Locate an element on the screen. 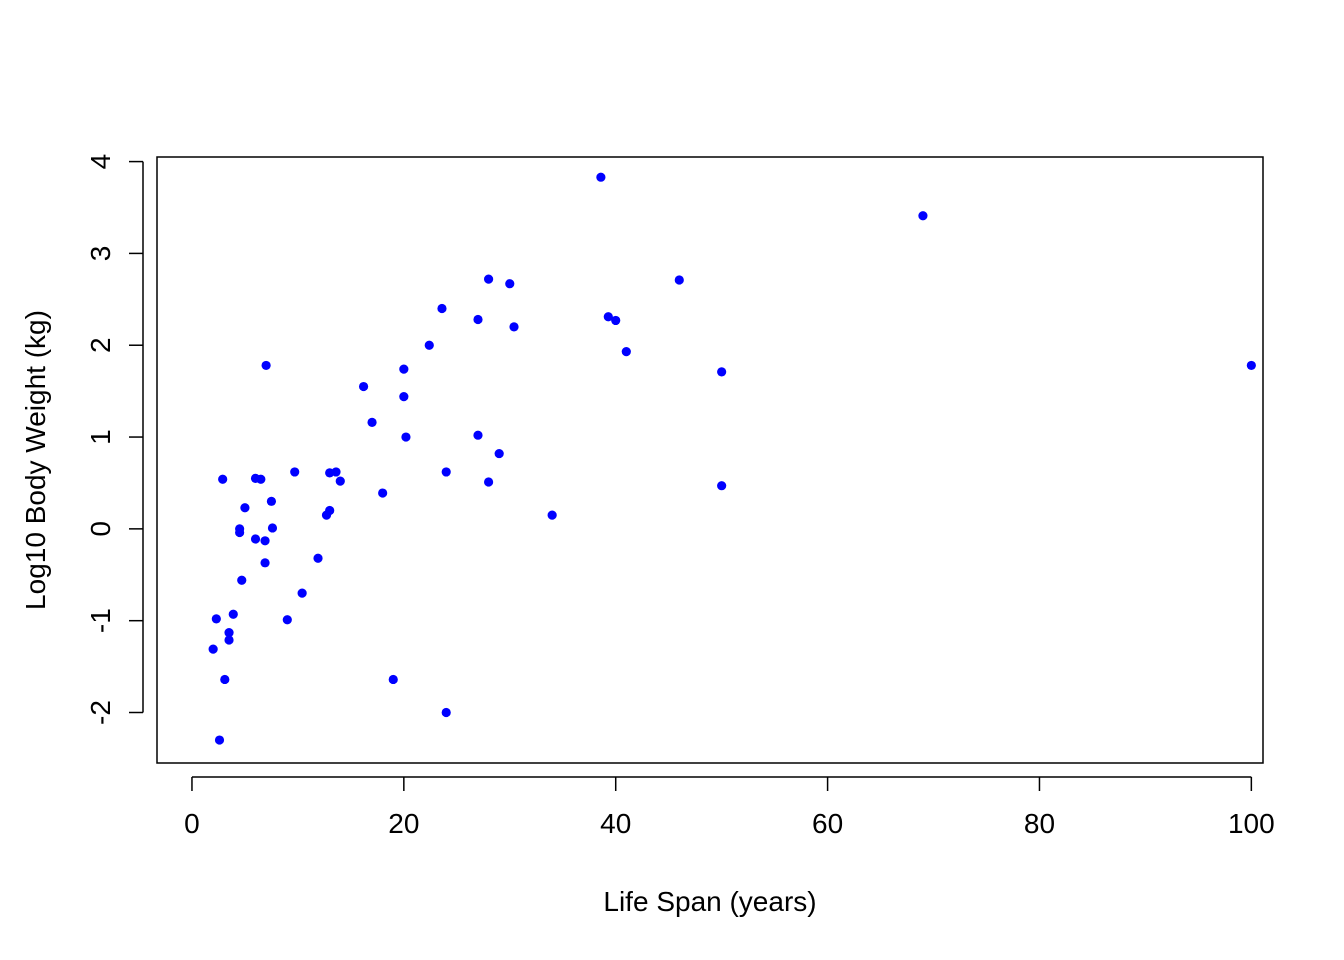 This screenshot has height=960, width=1344. x-axis-label: Life Span (years) is located at coordinates (709, 901).